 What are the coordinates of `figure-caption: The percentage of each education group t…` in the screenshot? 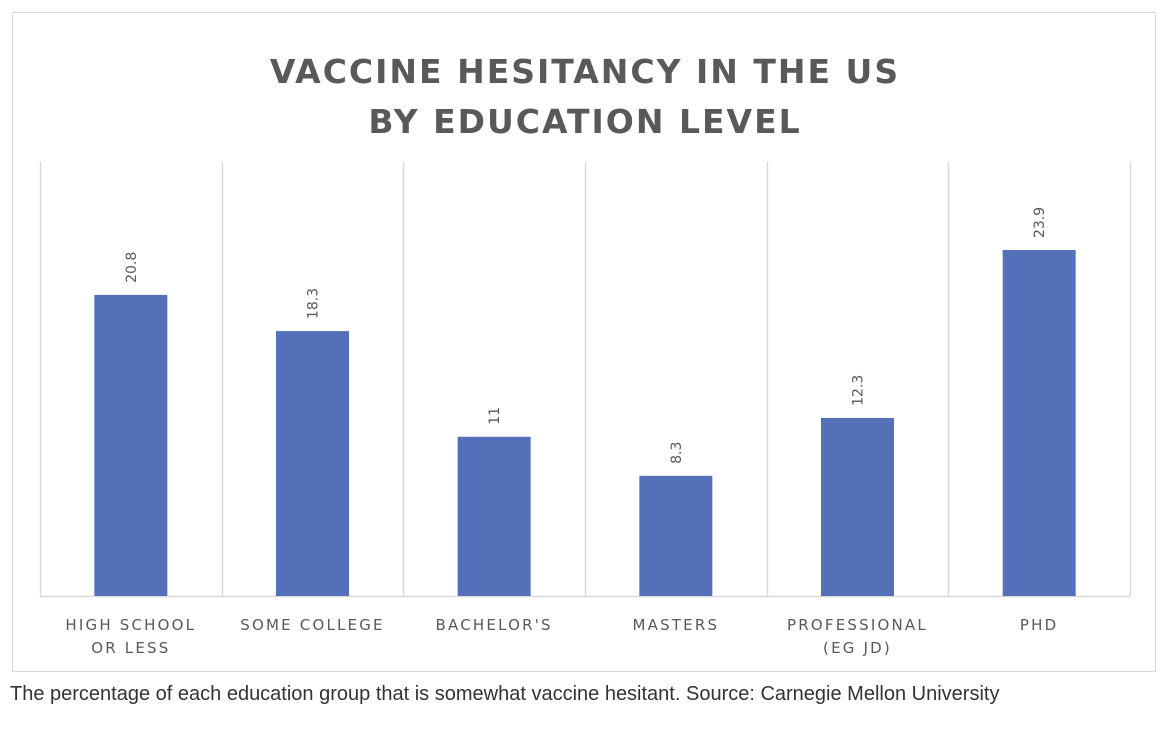 It's located at (505, 694).